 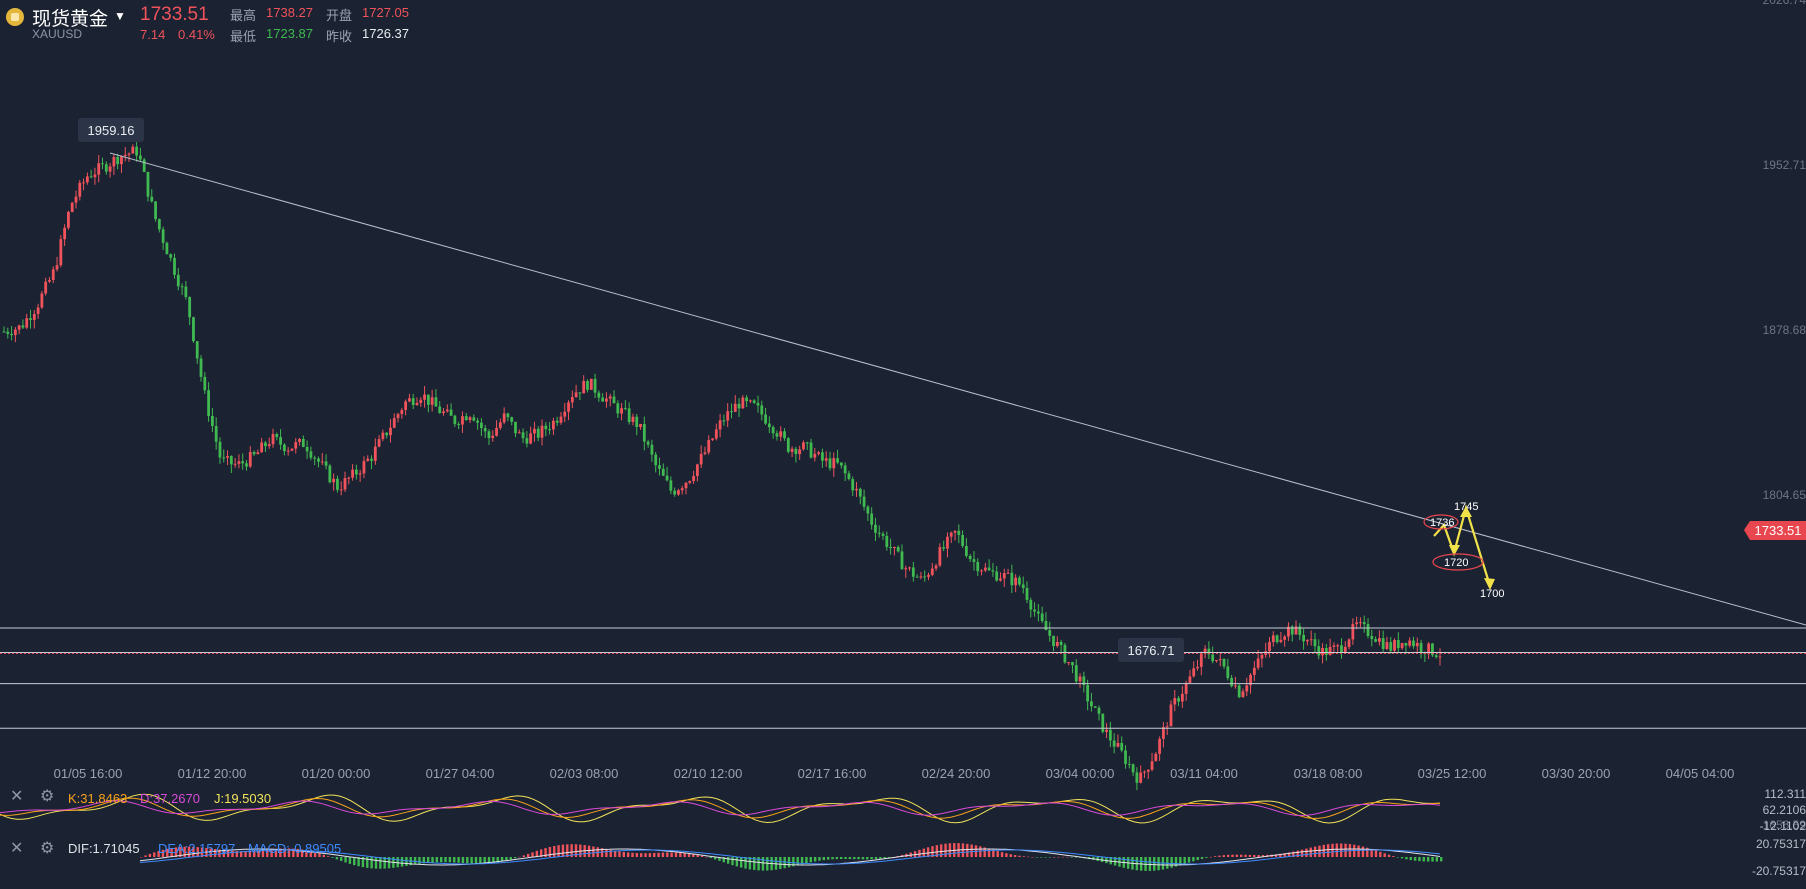 I want to click on instrument-name: 现货黄金, so click(x=70, y=19).